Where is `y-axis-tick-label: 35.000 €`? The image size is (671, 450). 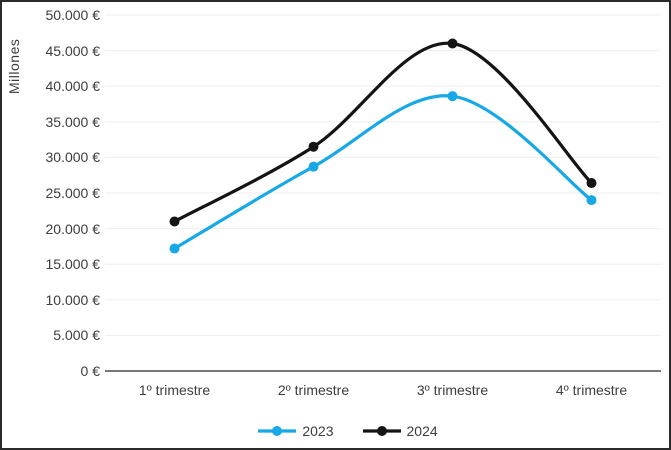
y-axis-tick-label: 35.000 € is located at coordinates (73, 121).